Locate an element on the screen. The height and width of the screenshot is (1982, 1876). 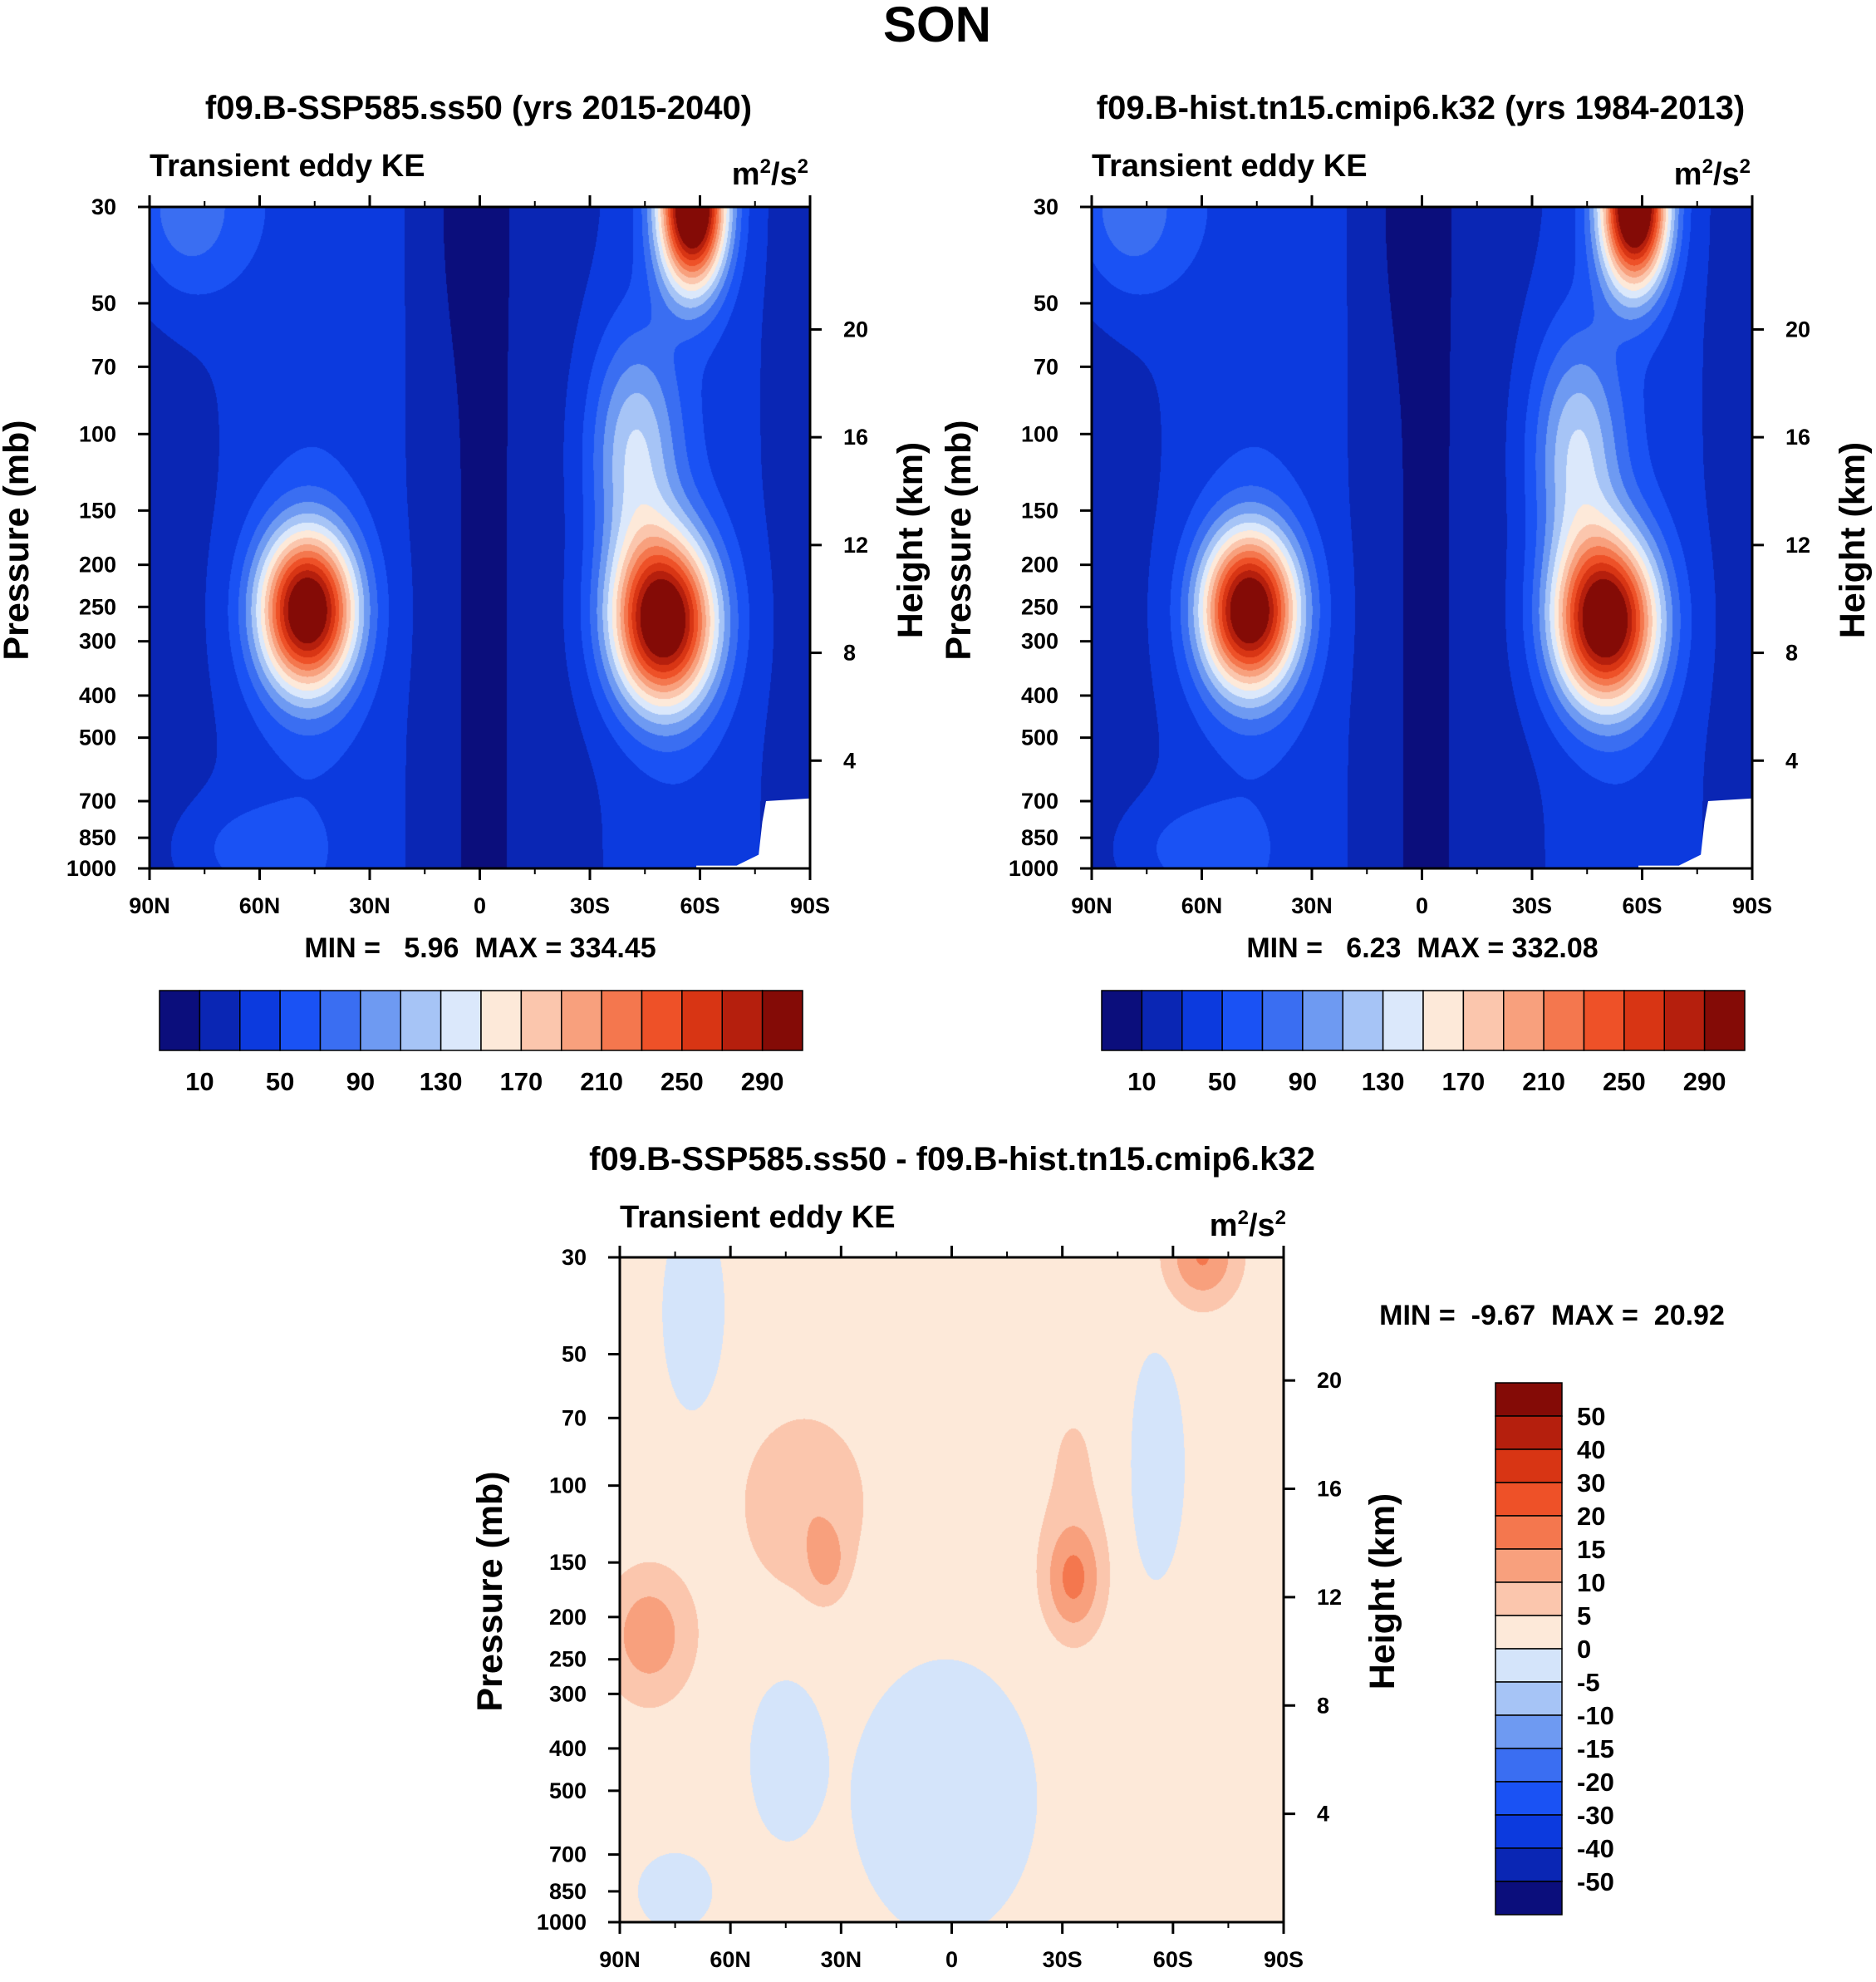
colorbar-label: 50 is located at coordinates (1222, 1081).